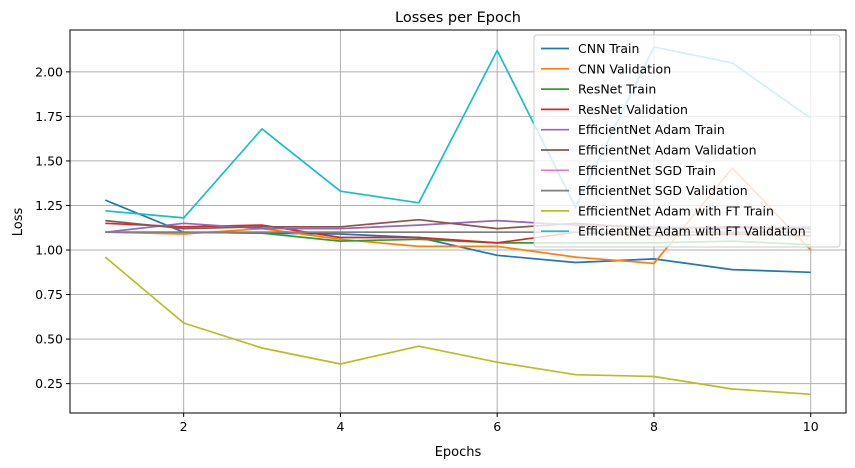 Image resolution: width=855 pixels, height=468 pixels. What do you see at coordinates (49, 71) in the screenshot?
I see `y-tick-label: 2.00` at bounding box center [49, 71].